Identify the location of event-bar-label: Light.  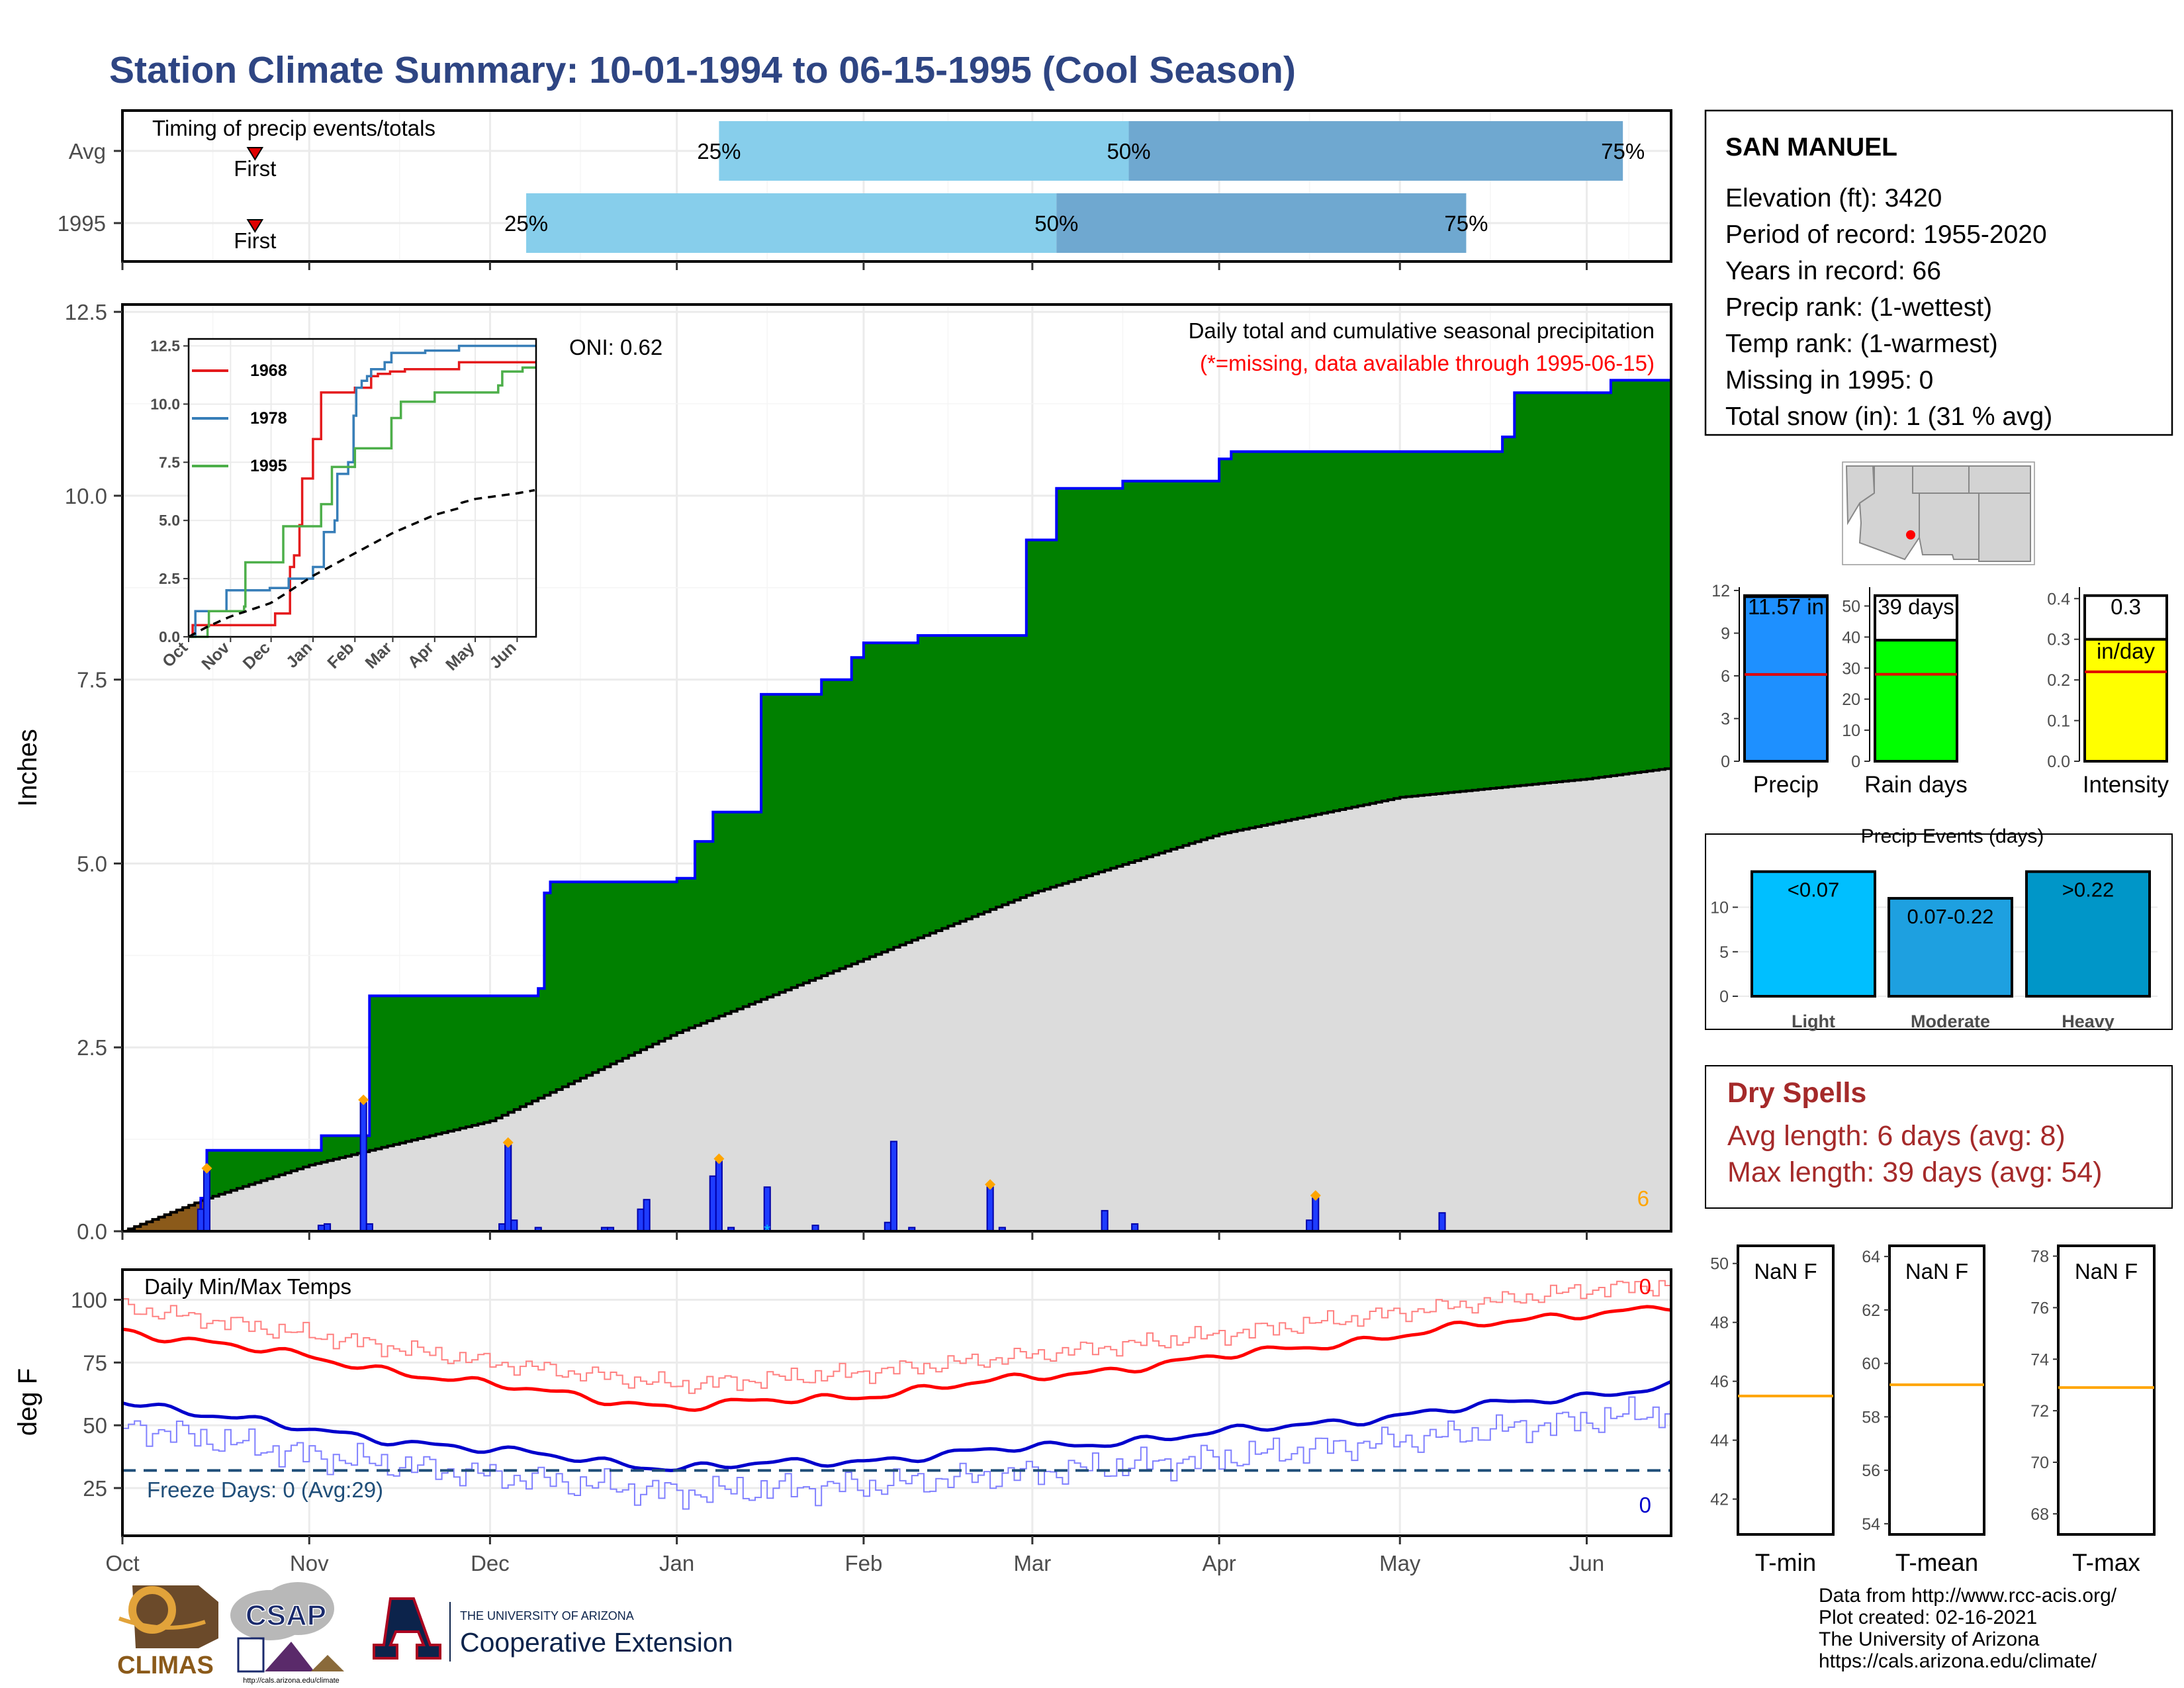
(1814, 1021).